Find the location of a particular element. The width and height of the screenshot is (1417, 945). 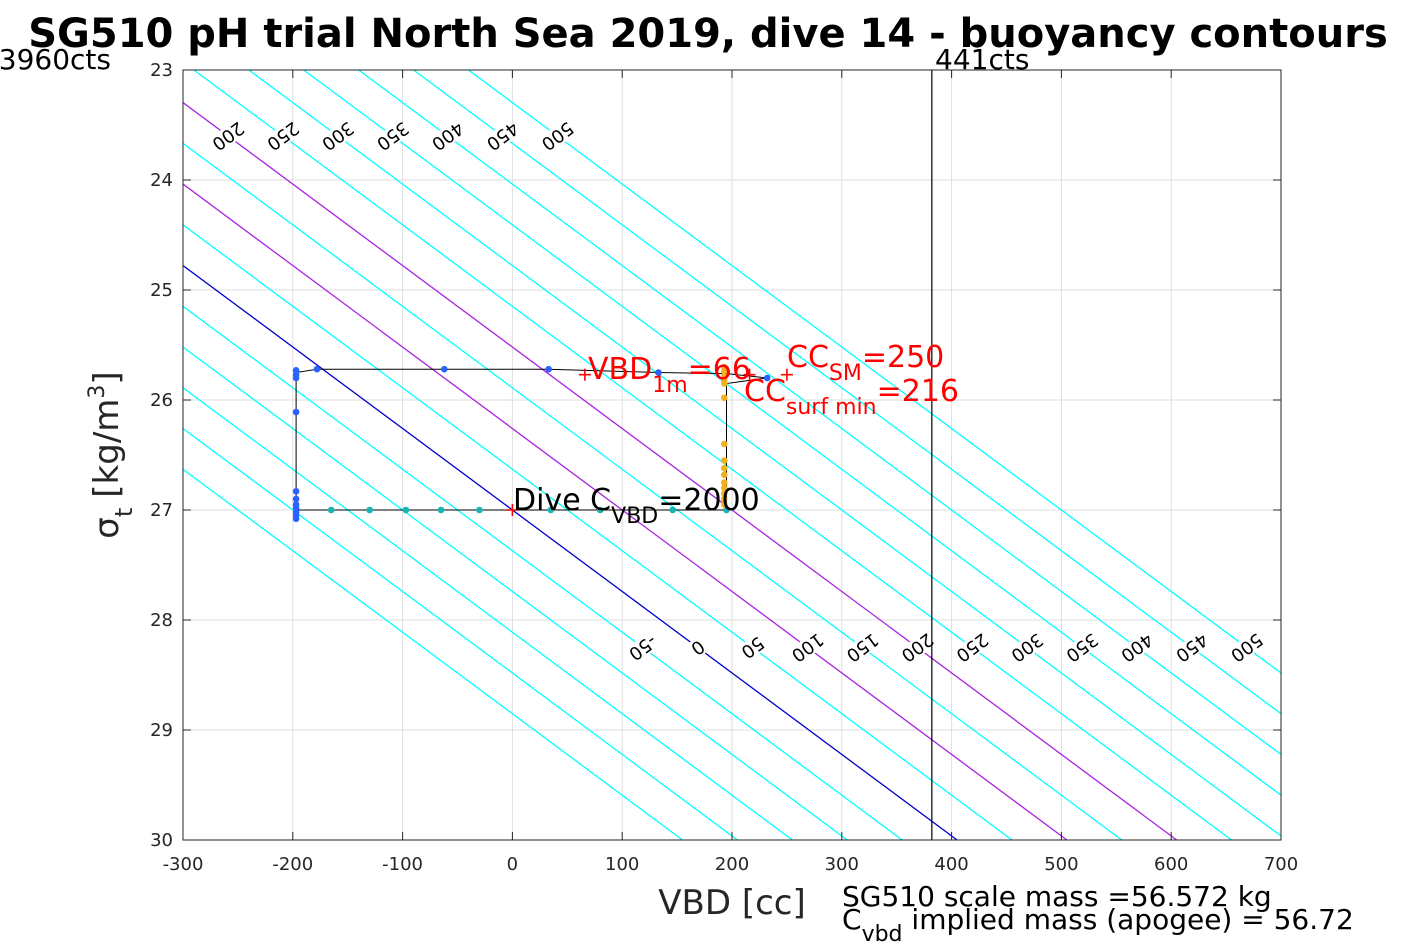

counts-left: 3960cts is located at coordinates (55, 59).